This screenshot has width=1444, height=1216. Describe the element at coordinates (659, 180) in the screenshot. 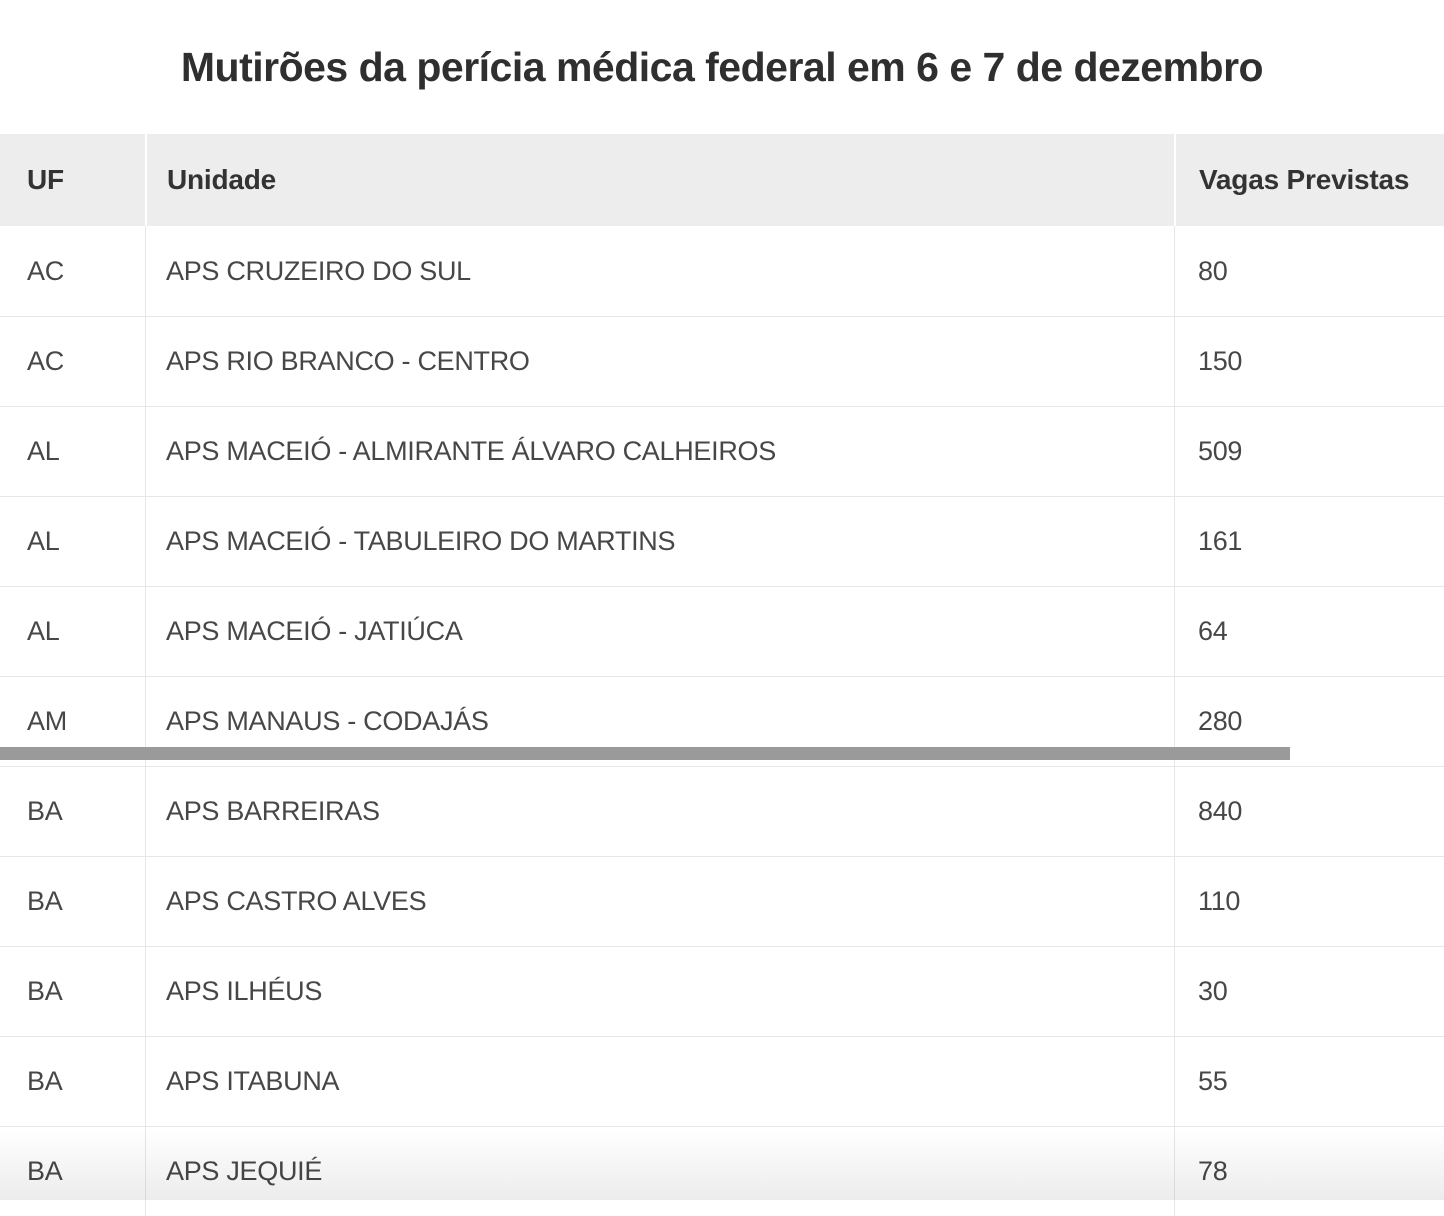

I see `column-header-unidade: Unidade` at that location.